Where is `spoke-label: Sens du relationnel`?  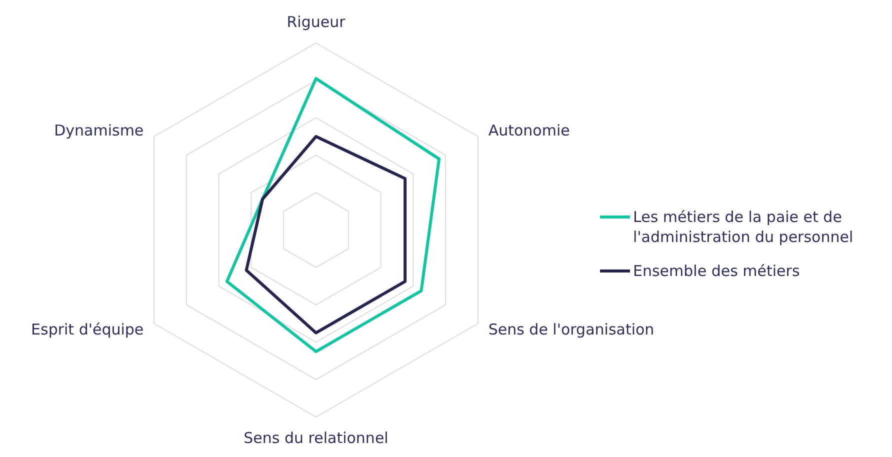
spoke-label: Sens du relationnel is located at coordinates (316, 438).